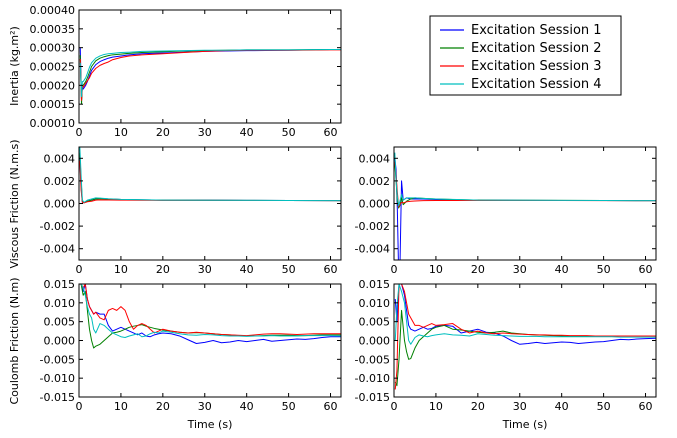 The width and height of the screenshot is (677, 438). What do you see at coordinates (375, 284) in the screenshot?
I see `y-tick-label: 0.015` at bounding box center [375, 284].